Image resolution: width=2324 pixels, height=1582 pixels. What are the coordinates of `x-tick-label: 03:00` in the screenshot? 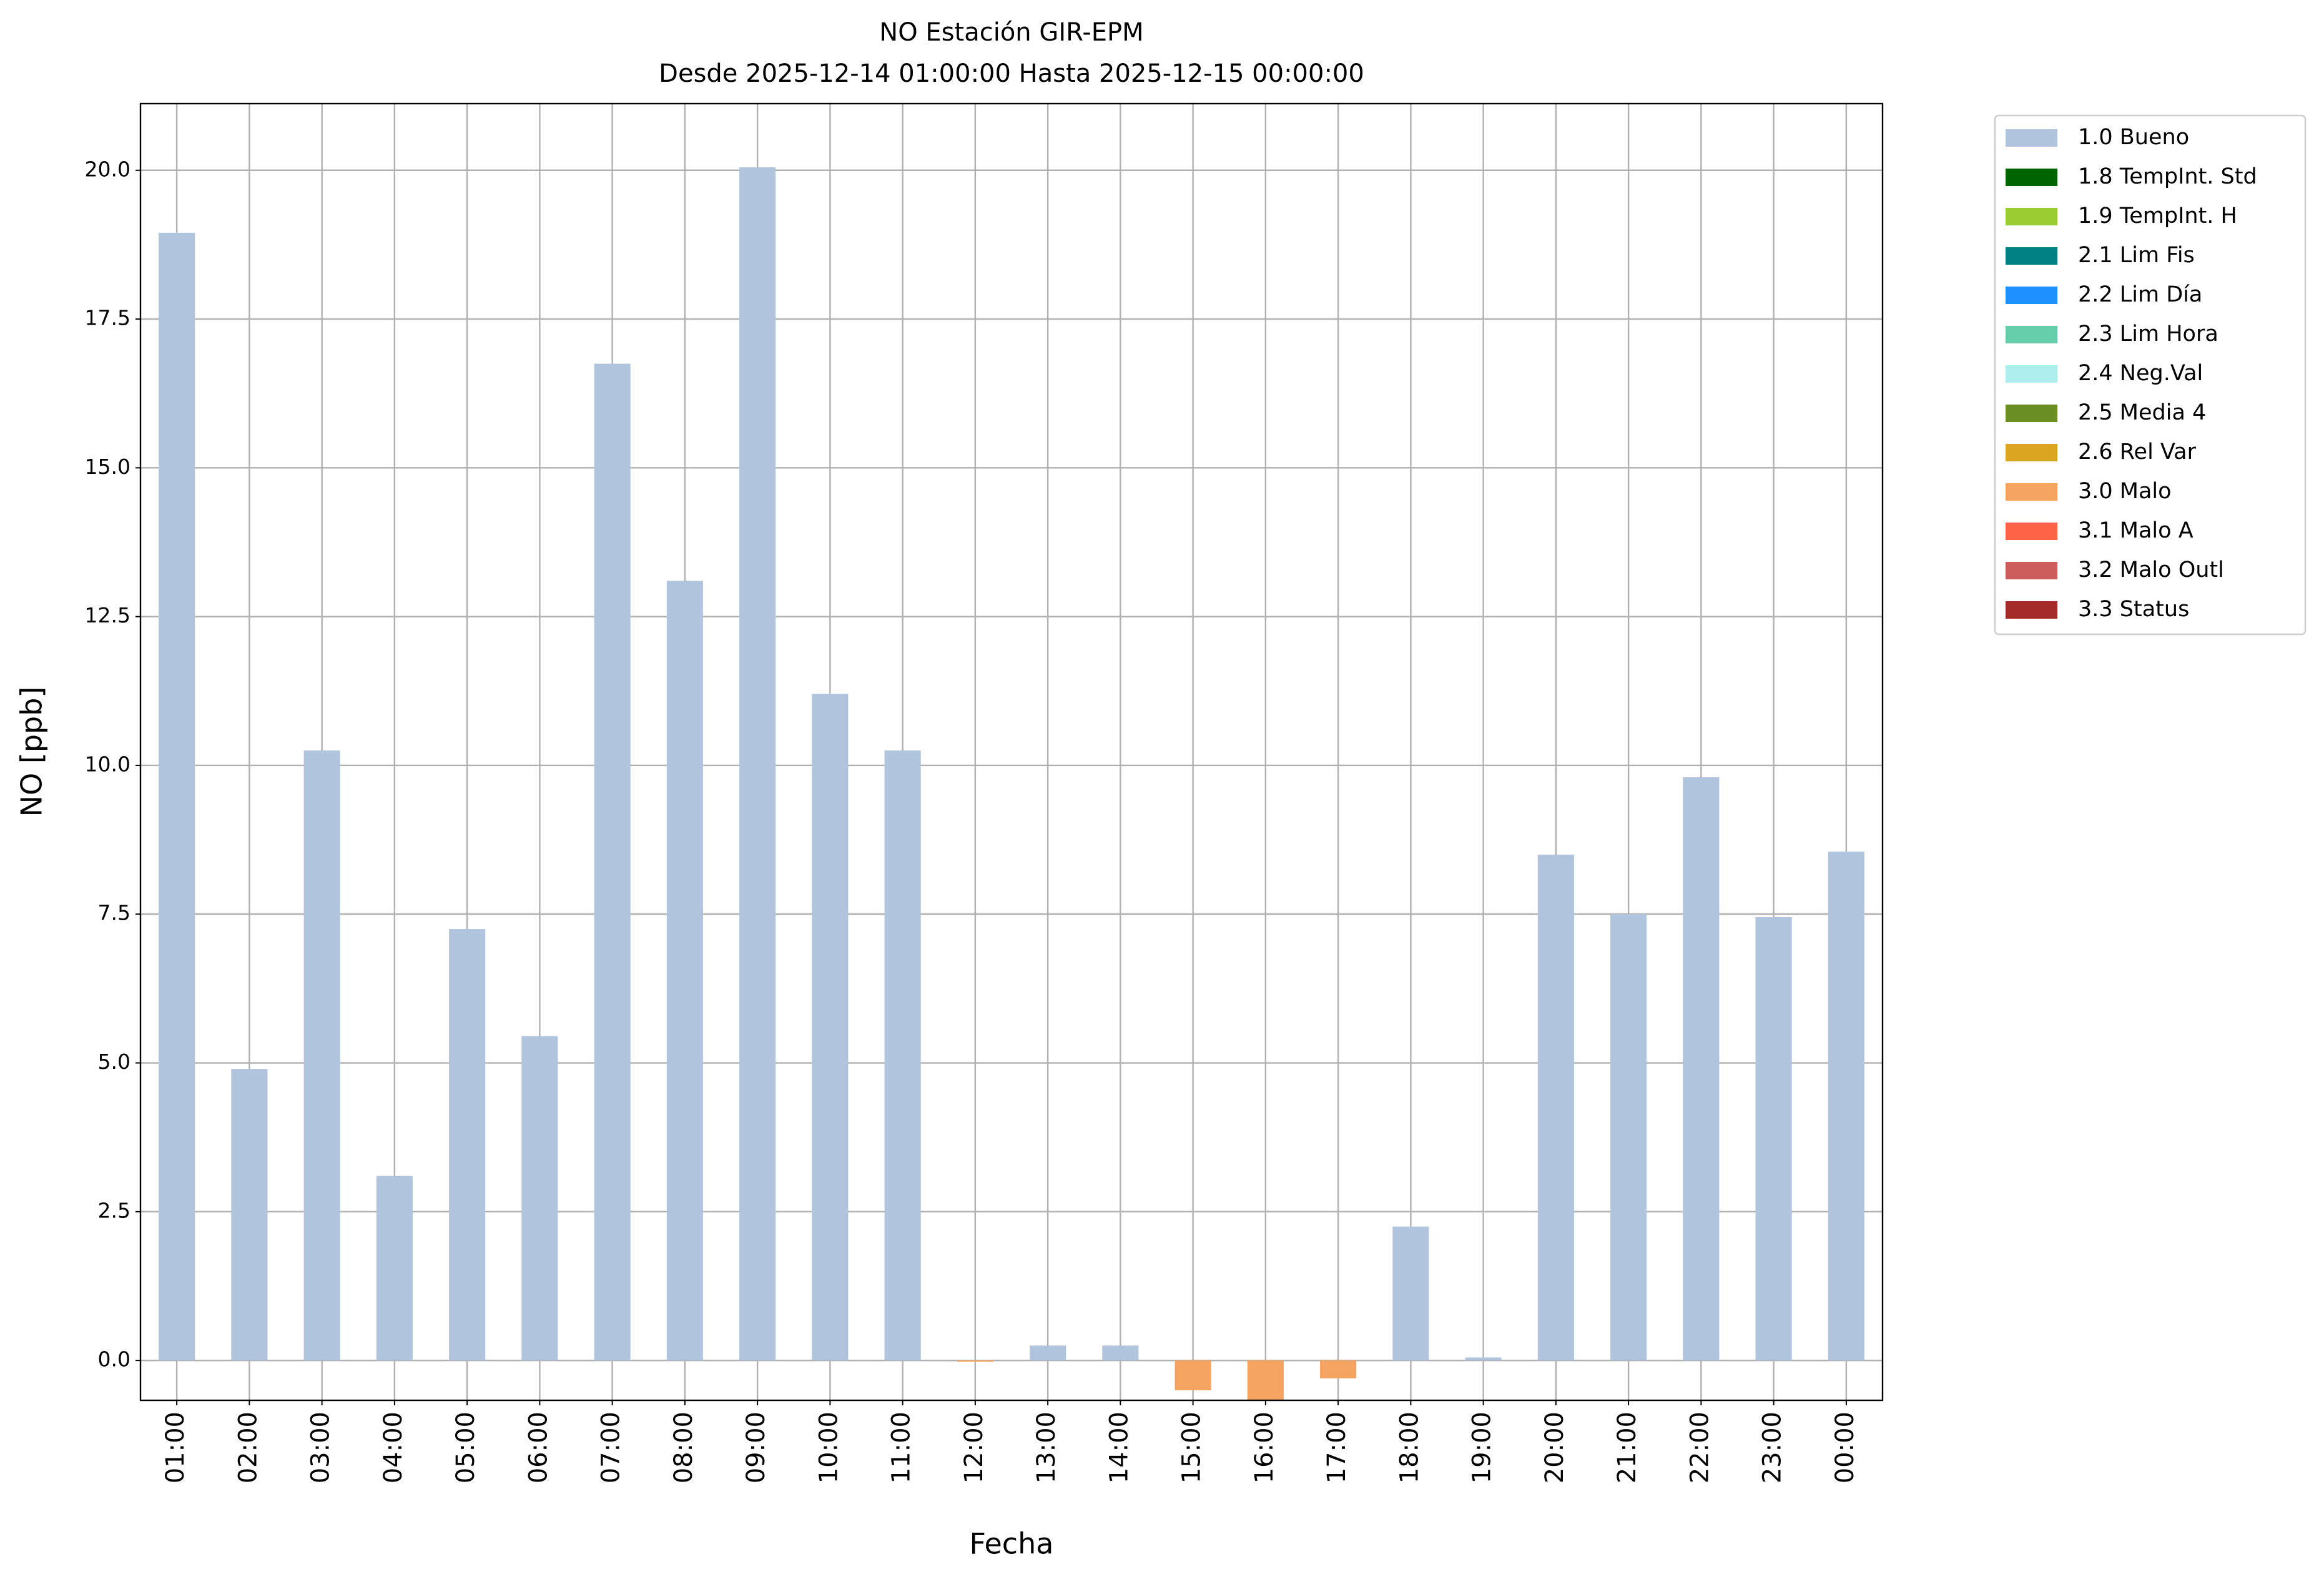 It's located at (321, 1447).